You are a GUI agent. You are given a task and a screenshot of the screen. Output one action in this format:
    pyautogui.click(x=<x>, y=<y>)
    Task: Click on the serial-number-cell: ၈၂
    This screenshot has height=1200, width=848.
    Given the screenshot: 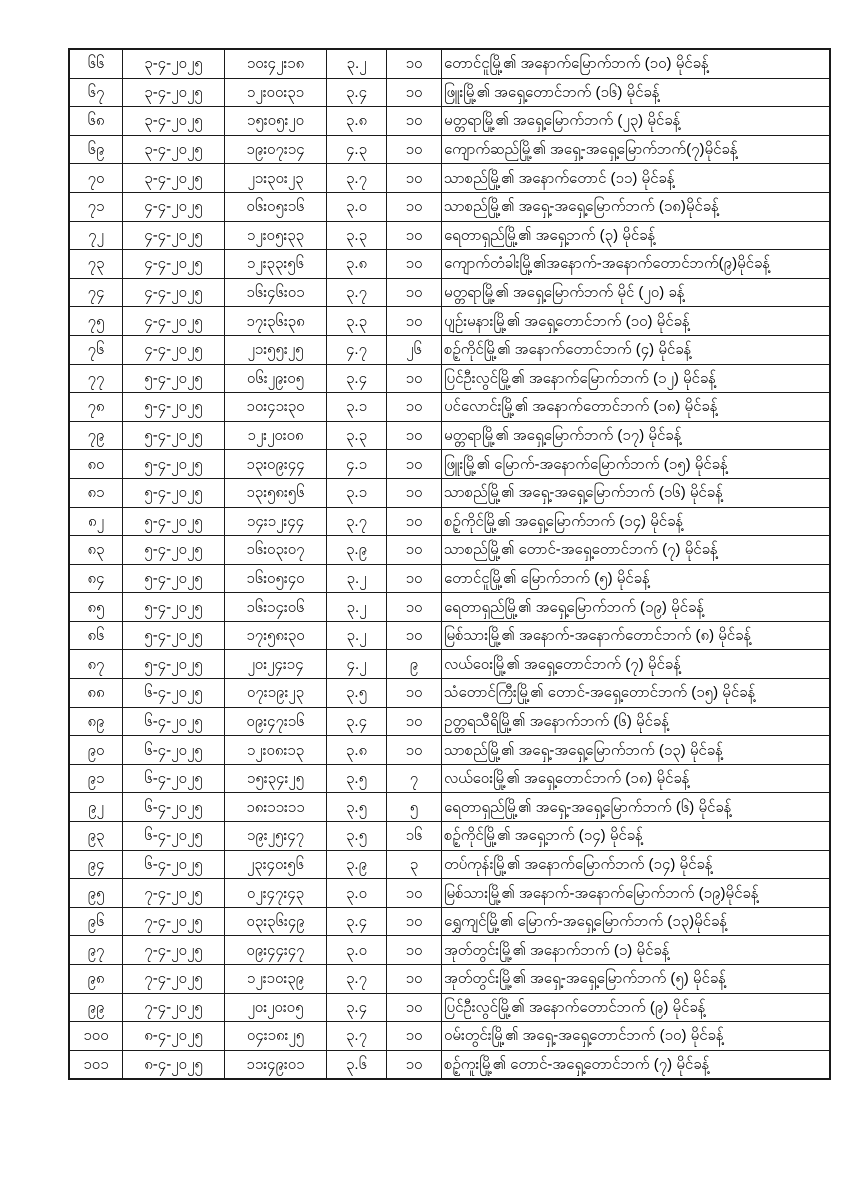 What is the action you would take?
    pyautogui.click(x=95, y=521)
    